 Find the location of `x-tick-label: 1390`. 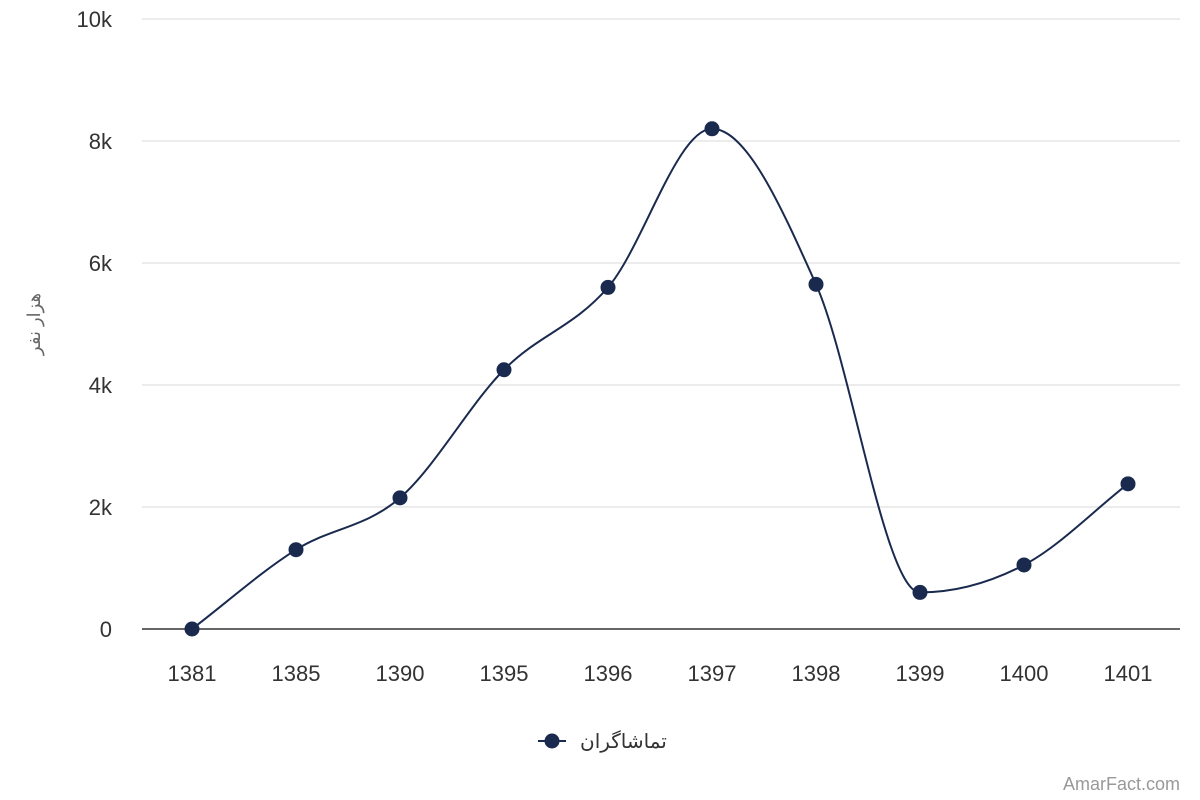

x-tick-label: 1390 is located at coordinates (400, 673).